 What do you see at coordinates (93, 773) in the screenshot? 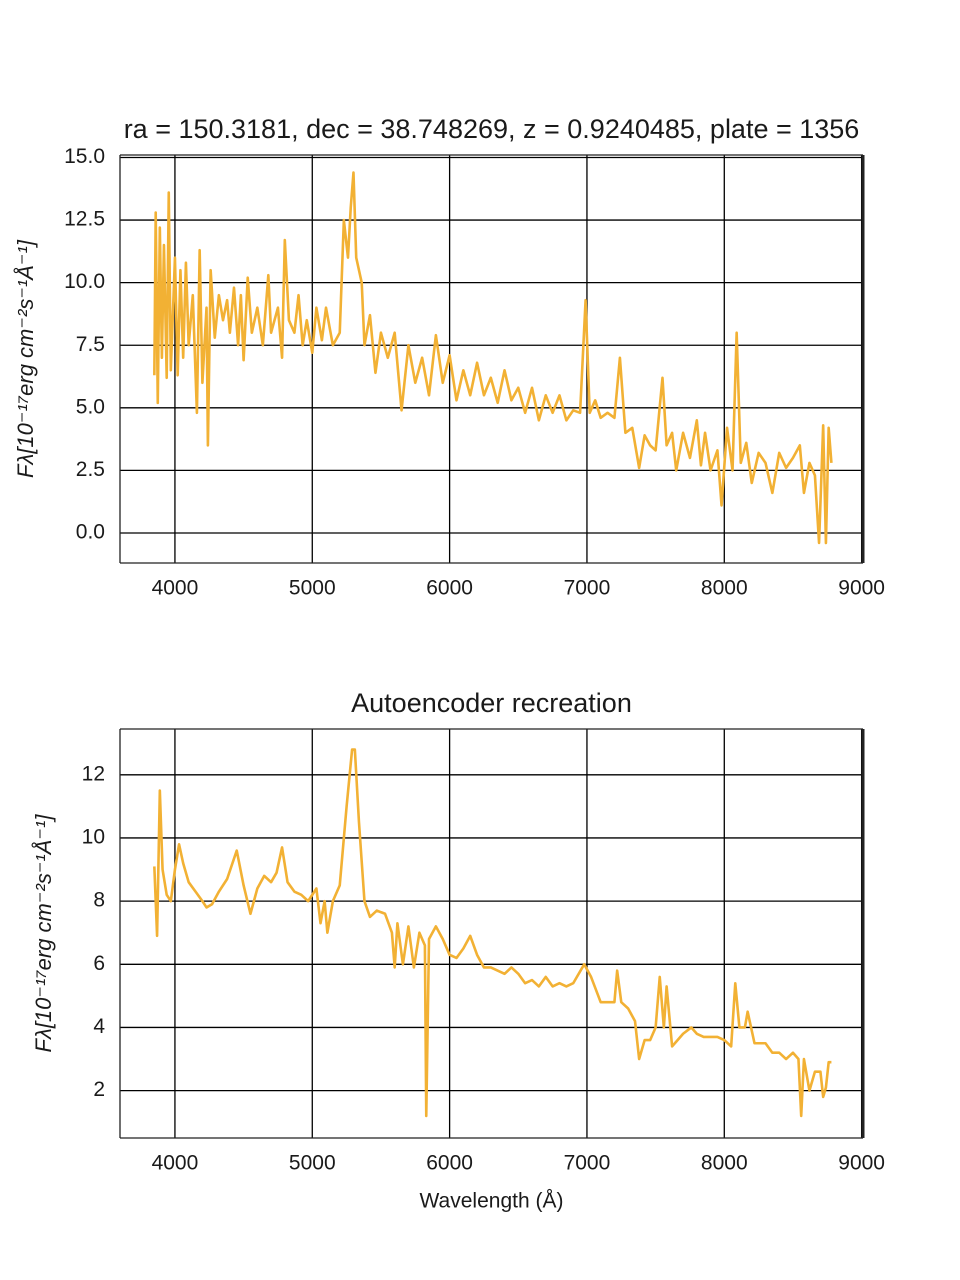
I see `y-tick-label: 12` at bounding box center [93, 773].